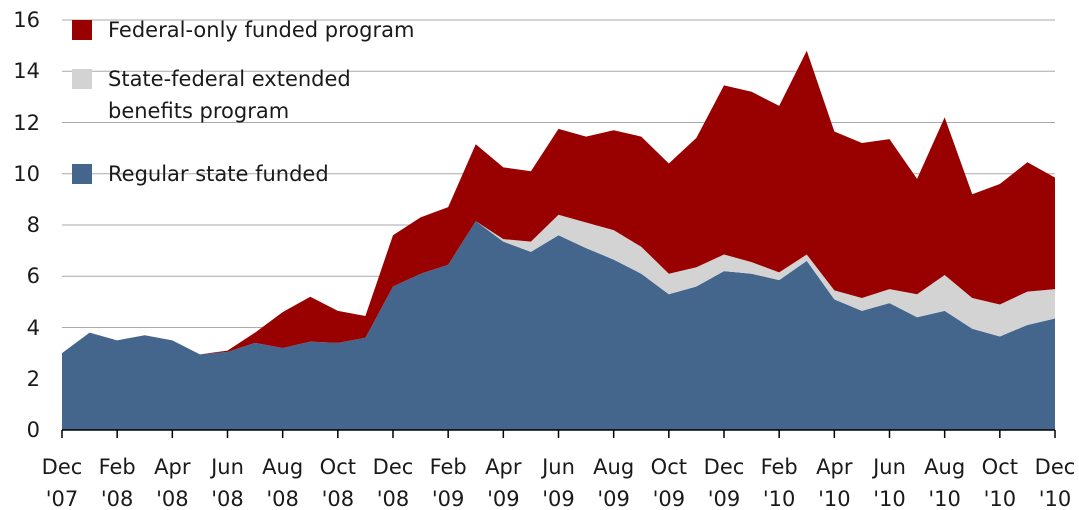 The width and height of the screenshot is (1079, 510). What do you see at coordinates (503, 482) in the screenshot?
I see `x-tick-label: Apr '09` at bounding box center [503, 482].